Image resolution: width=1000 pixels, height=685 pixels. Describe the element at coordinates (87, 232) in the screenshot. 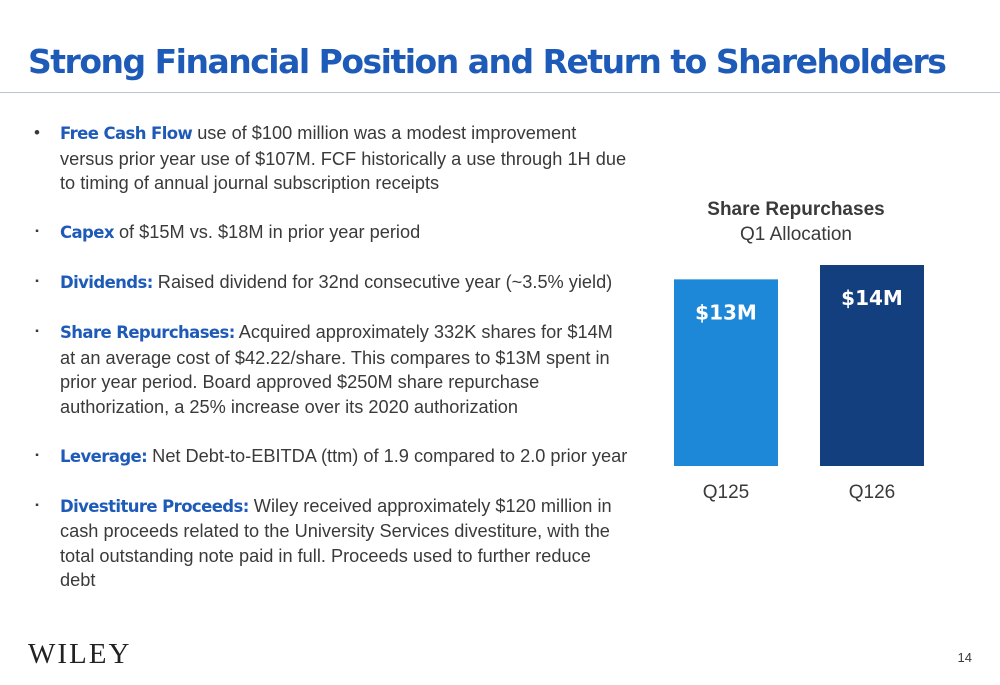

I see `bullet-lead: Capex` at that location.